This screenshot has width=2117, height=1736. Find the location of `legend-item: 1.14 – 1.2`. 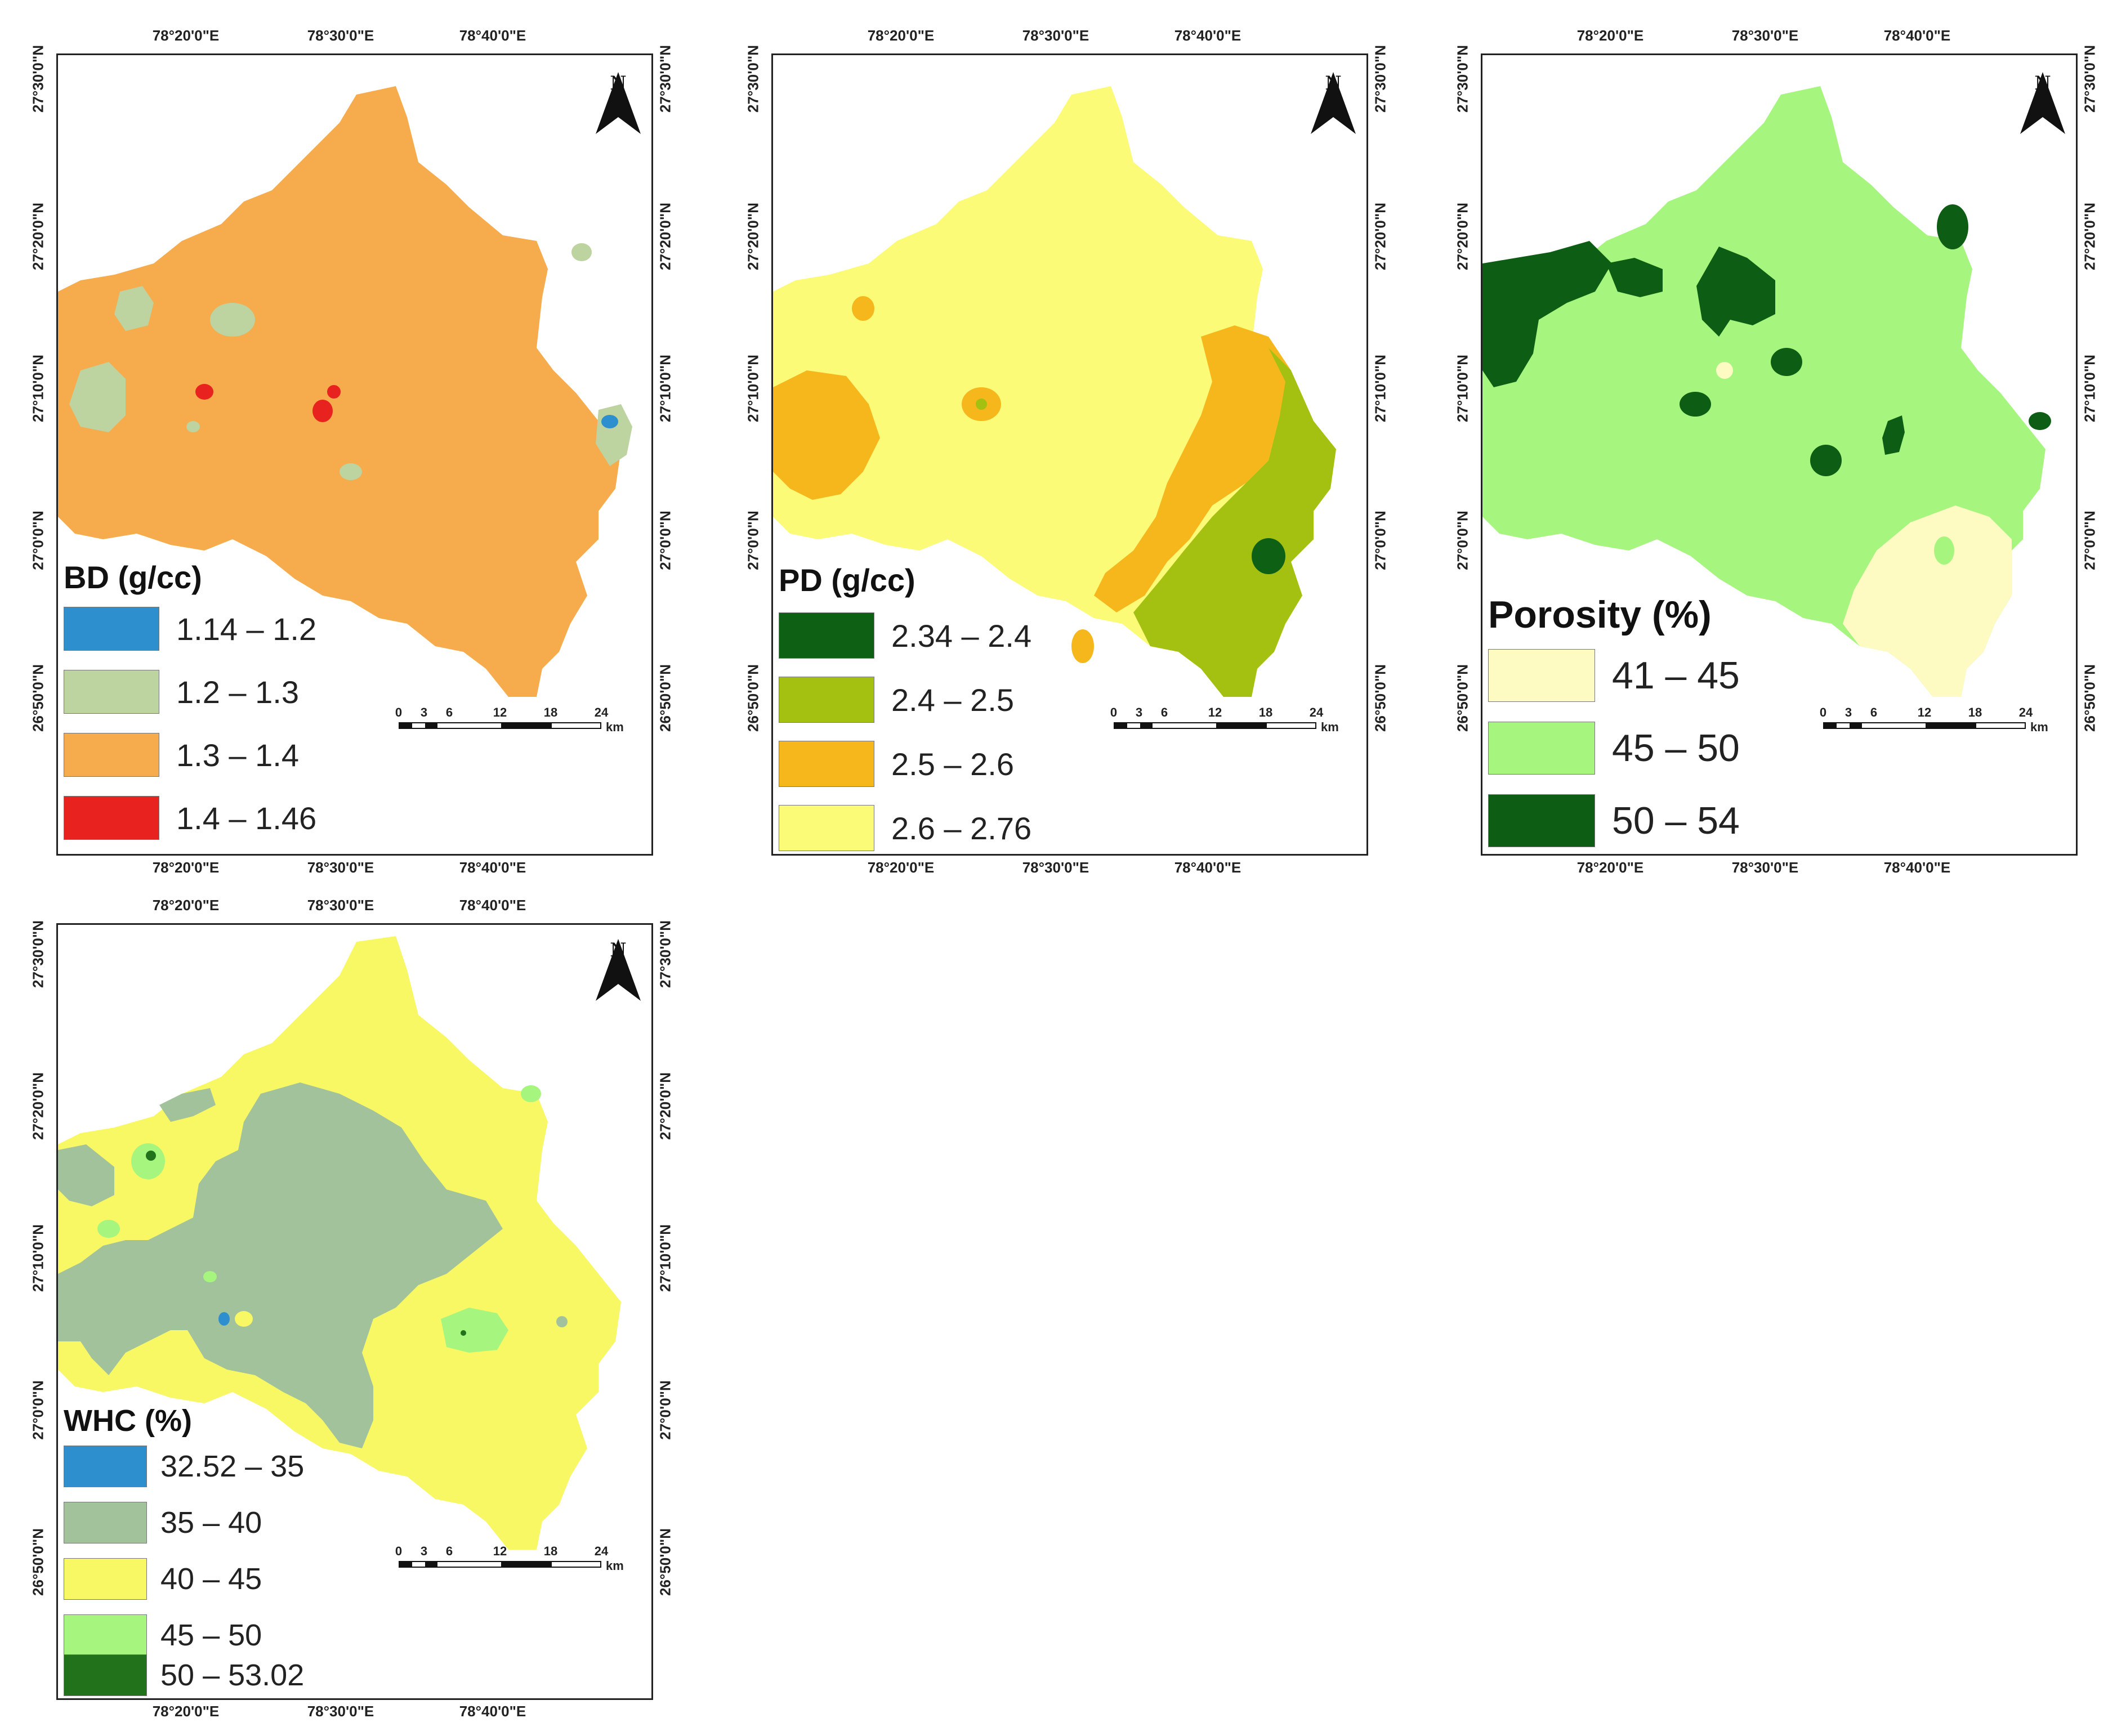

legend-item: 1.14 – 1.2 is located at coordinates (190, 629).